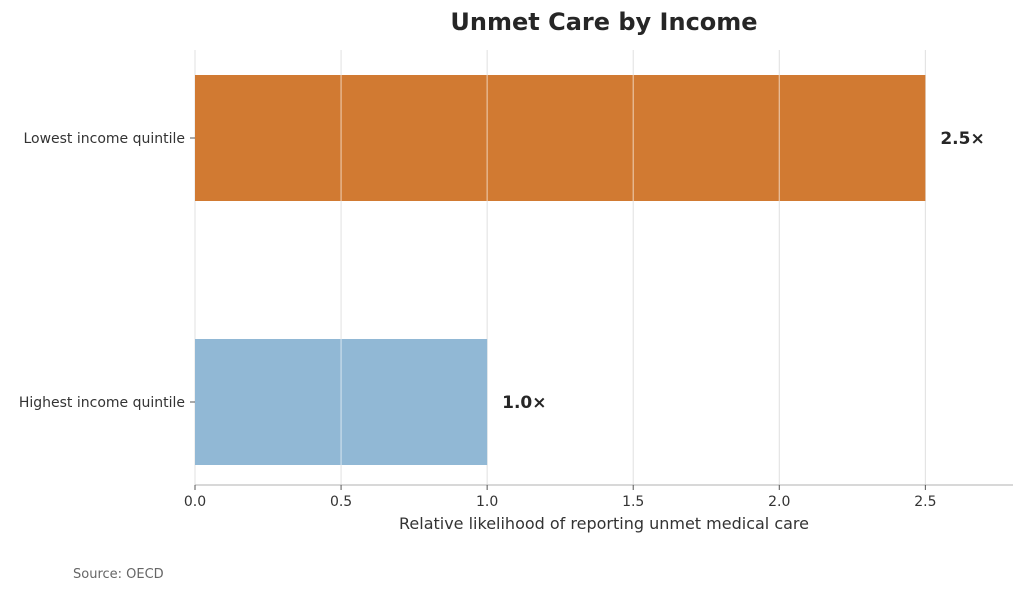 The height and width of the screenshot is (593, 1024). Describe the element at coordinates (524, 403) in the screenshot. I see `data-label: 1.0×` at that location.